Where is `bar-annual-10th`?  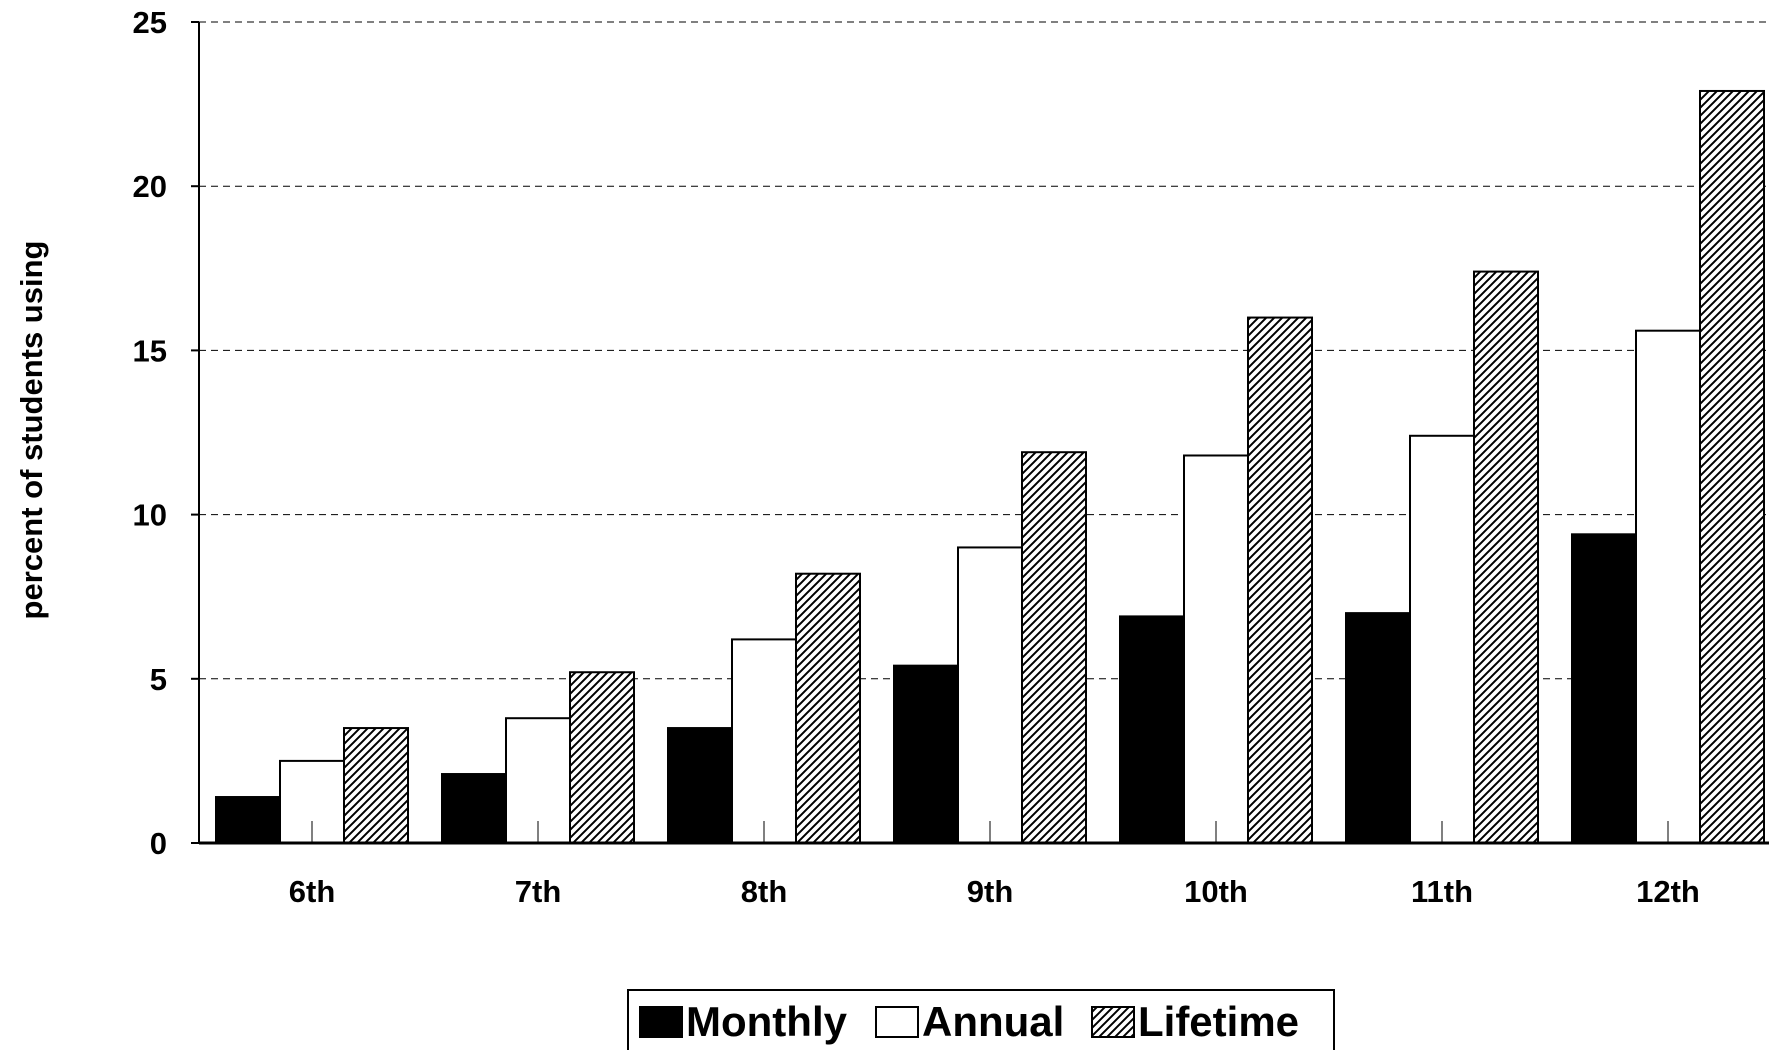 bar-annual-10th is located at coordinates (1216, 649).